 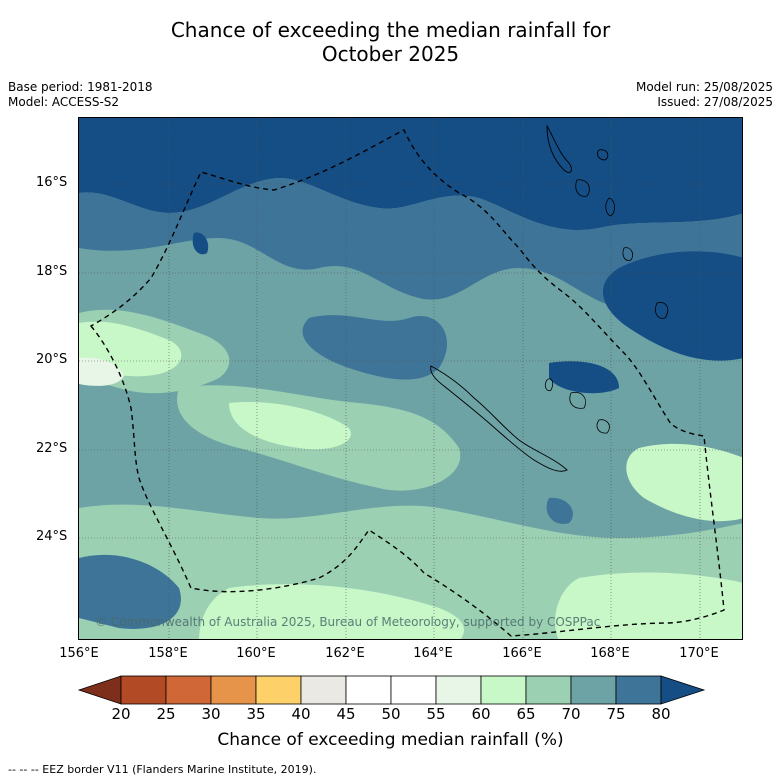 I want to click on meta-left: Base period: 1981-2018 Model: ACCESS-S2, so click(x=80, y=95).